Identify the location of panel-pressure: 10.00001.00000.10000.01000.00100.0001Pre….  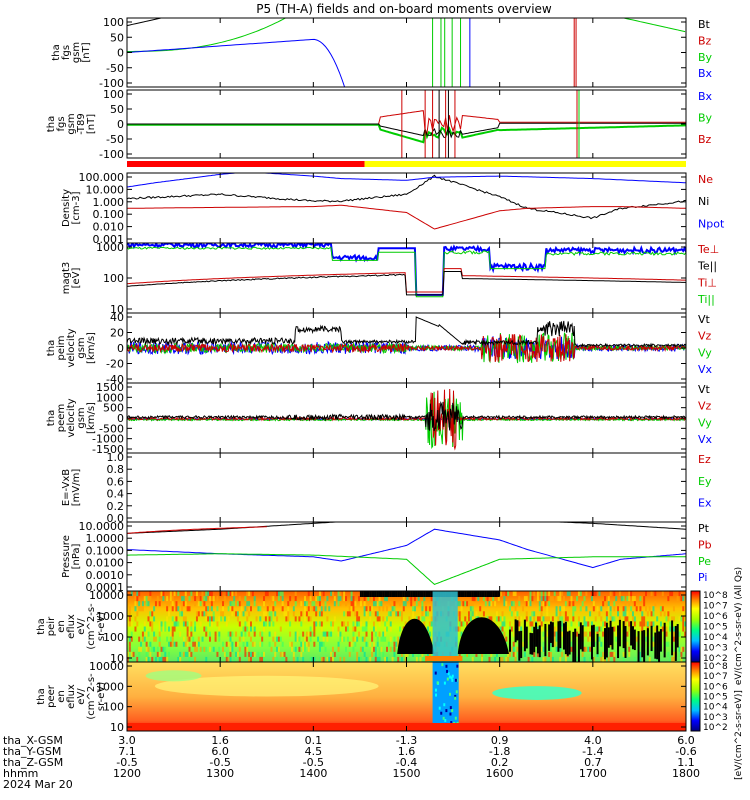
(386, 557).